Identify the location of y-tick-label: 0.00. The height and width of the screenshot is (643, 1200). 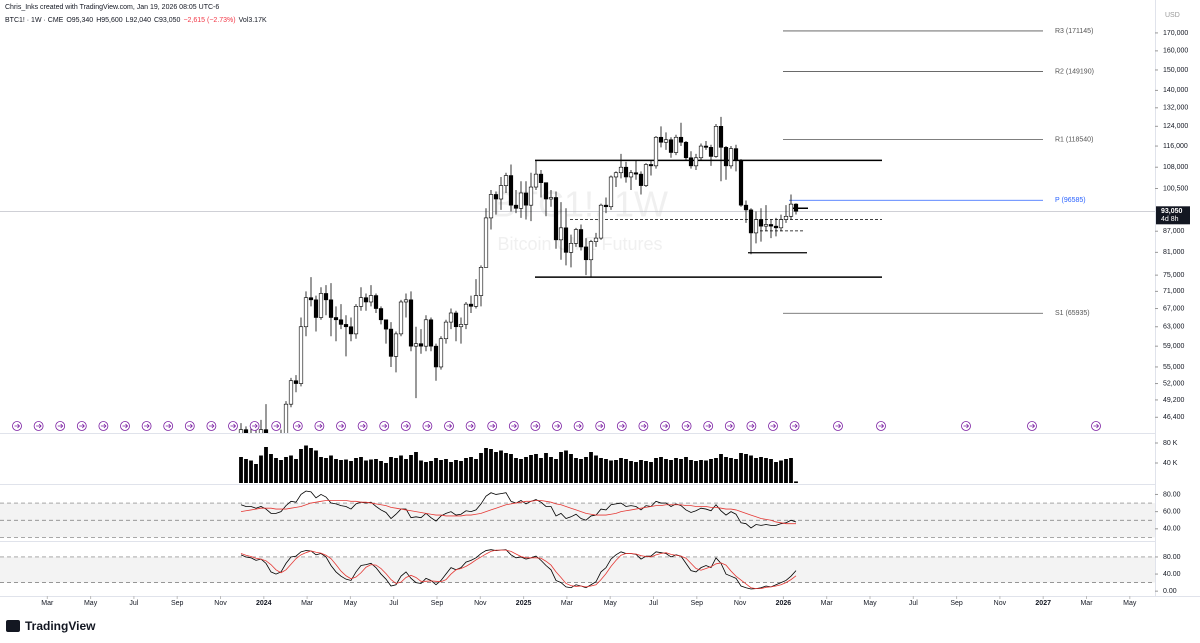
(1170, 591).